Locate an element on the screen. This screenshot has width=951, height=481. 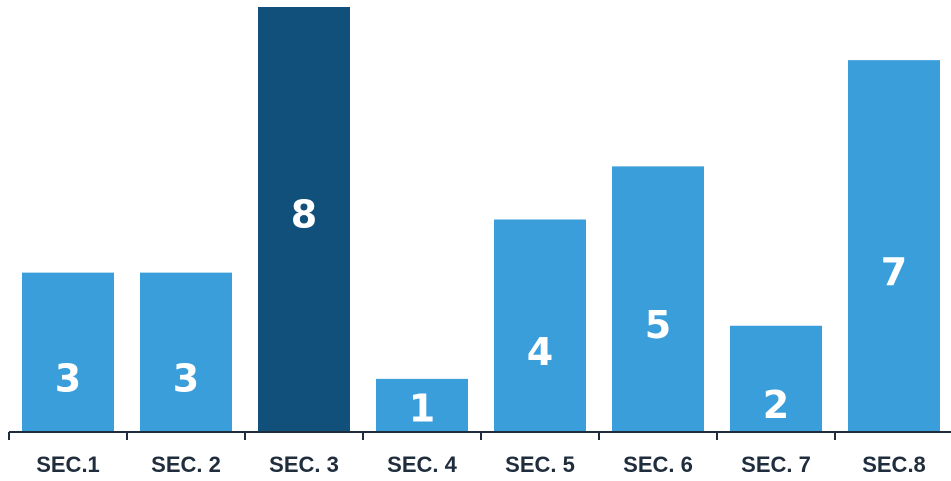
x-tick-label-8: SEC.8 is located at coordinates (894, 464).